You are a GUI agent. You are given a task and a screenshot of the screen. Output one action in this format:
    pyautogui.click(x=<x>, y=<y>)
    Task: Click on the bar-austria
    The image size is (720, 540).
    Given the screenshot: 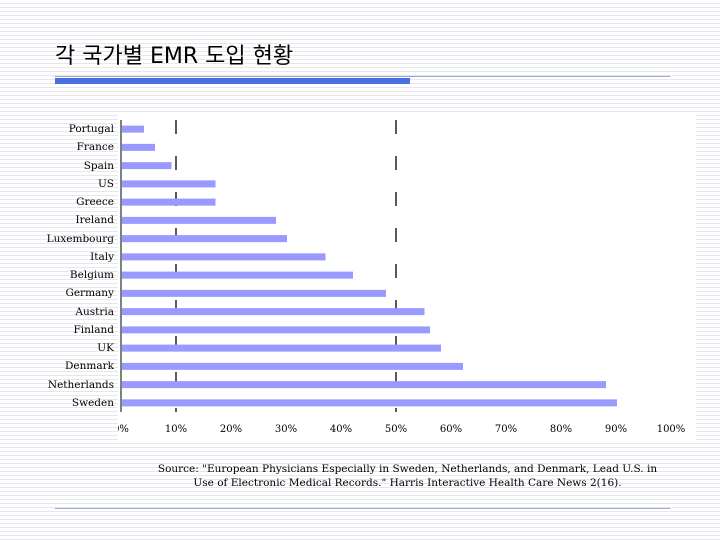 What is the action you would take?
    pyautogui.click(x=273, y=312)
    